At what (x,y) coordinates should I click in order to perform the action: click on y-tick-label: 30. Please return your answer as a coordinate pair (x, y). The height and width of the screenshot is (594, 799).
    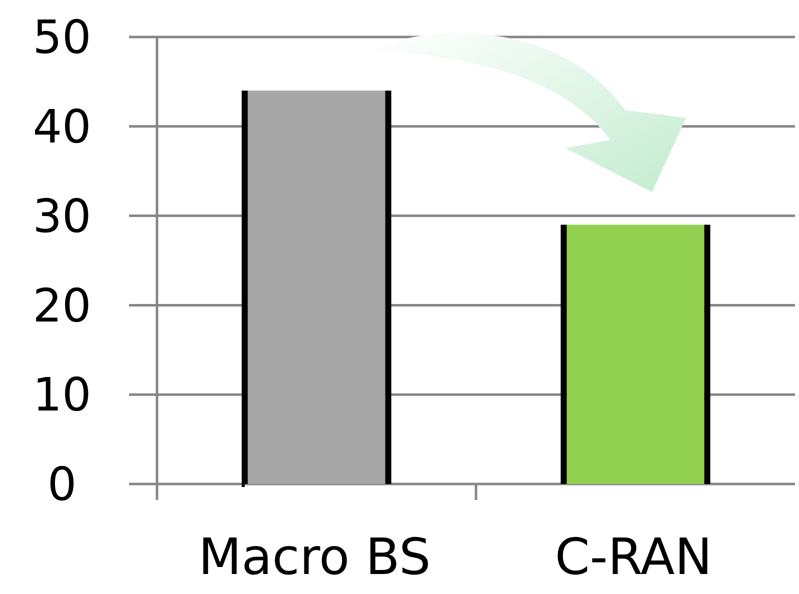
    Looking at the image, I should click on (62, 215).